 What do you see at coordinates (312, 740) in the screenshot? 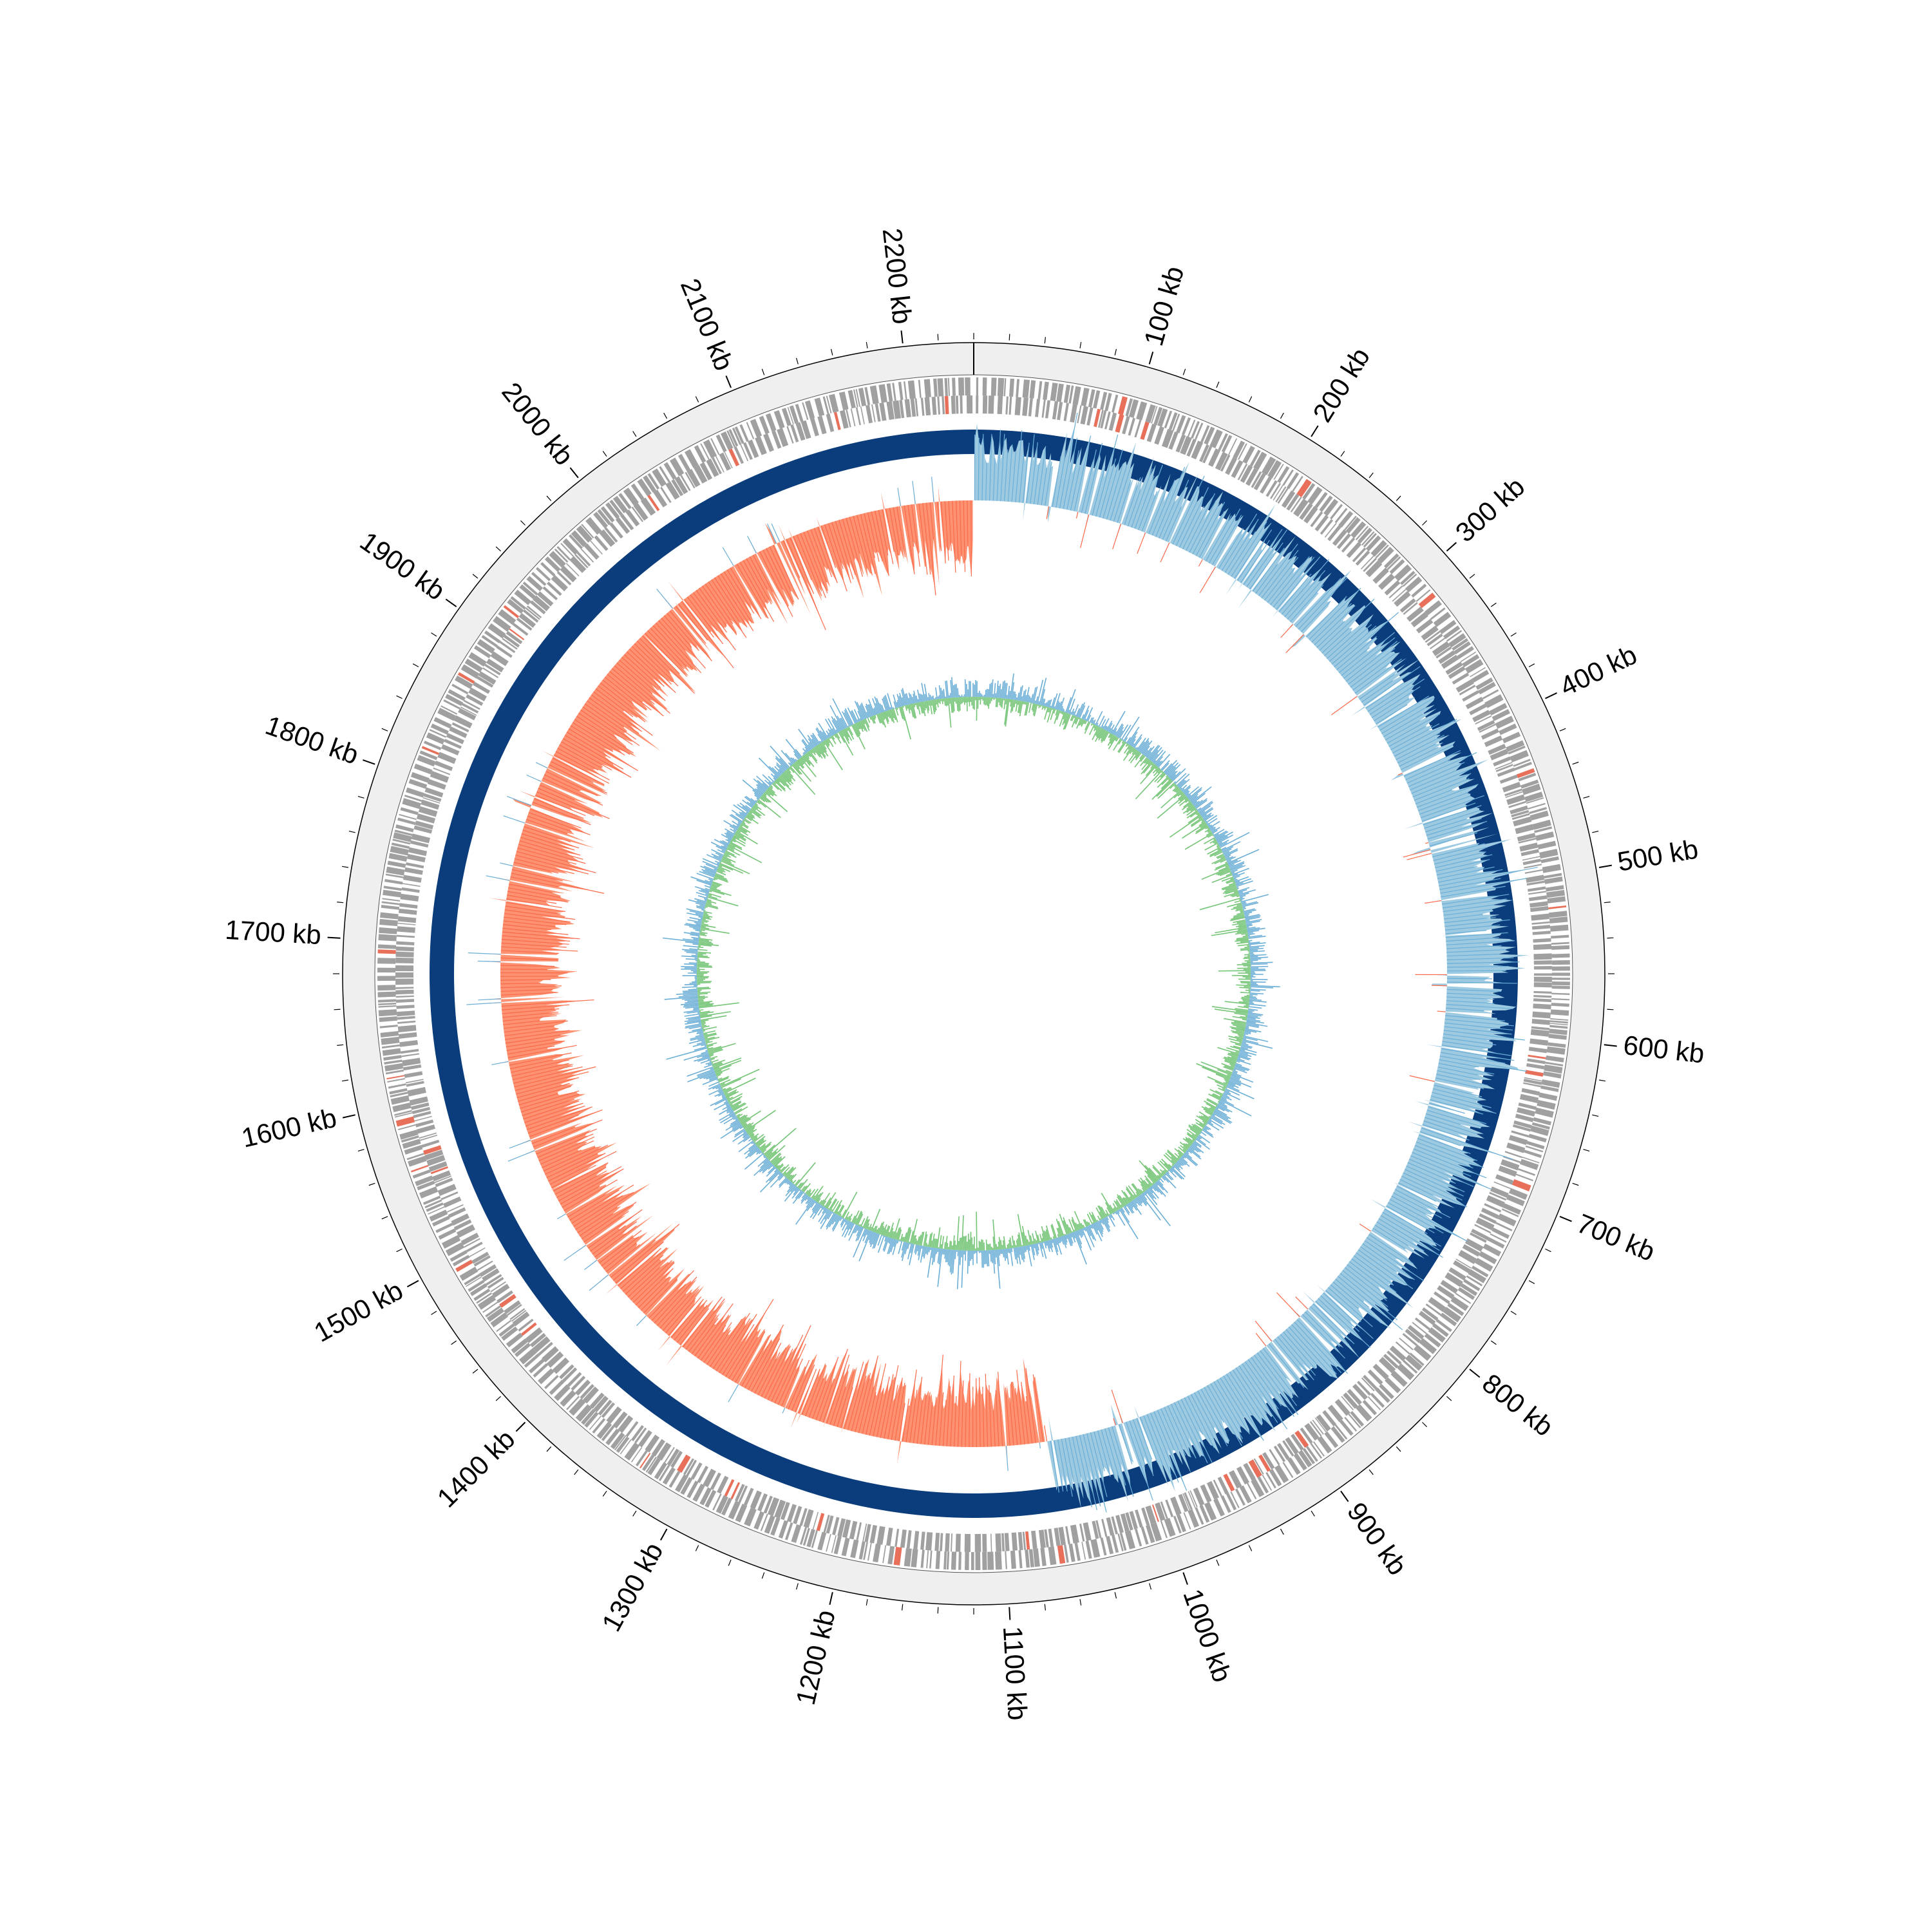
I see `tick-label: 1800 kb` at bounding box center [312, 740].